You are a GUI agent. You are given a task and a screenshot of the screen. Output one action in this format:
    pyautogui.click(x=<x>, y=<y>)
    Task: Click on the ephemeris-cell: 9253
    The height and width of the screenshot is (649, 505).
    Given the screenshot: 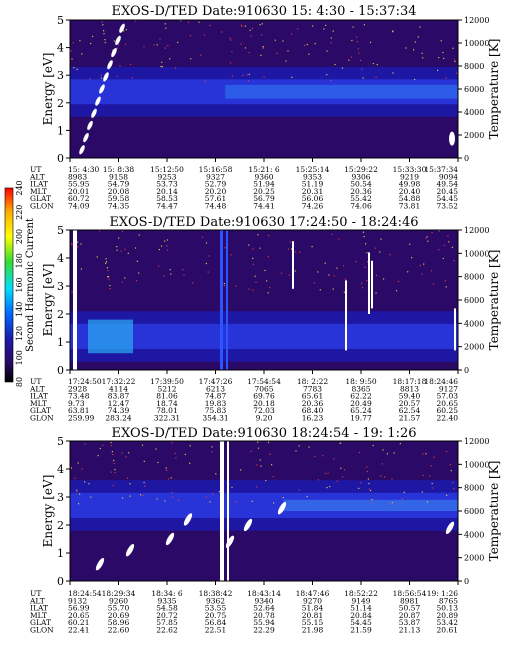 What is the action you would take?
    pyautogui.click(x=166, y=176)
    